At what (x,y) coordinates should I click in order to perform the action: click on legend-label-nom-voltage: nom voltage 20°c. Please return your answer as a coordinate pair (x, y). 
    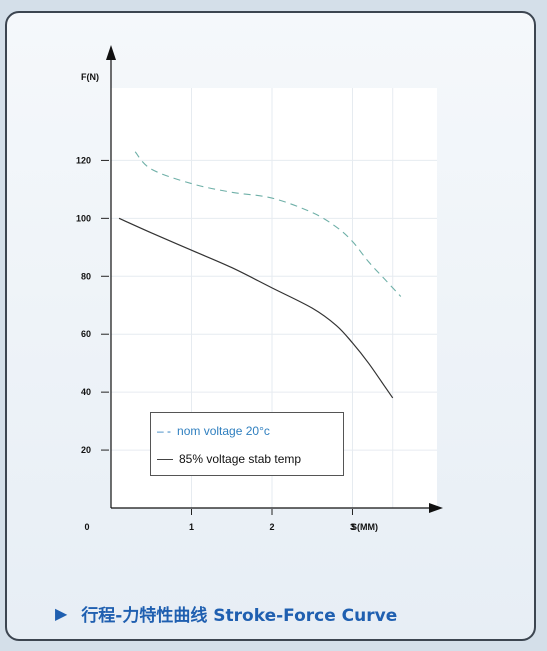
    Looking at the image, I should click on (223, 431).